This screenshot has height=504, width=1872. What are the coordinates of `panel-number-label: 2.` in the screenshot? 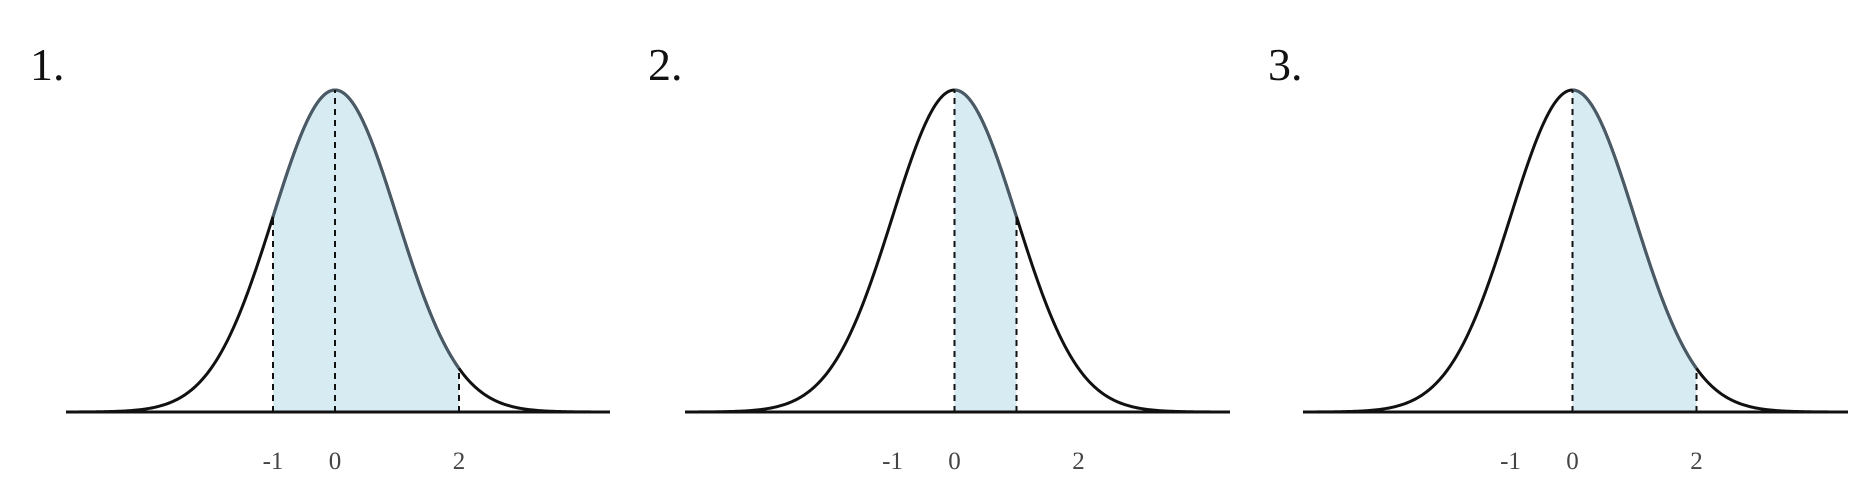 It's located at (665, 64).